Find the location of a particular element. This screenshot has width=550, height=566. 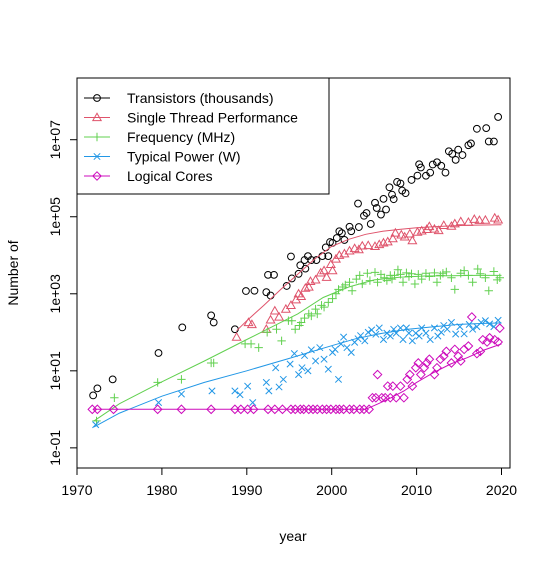

y-tick-label: 1e+05 is located at coordinates (55, 217).